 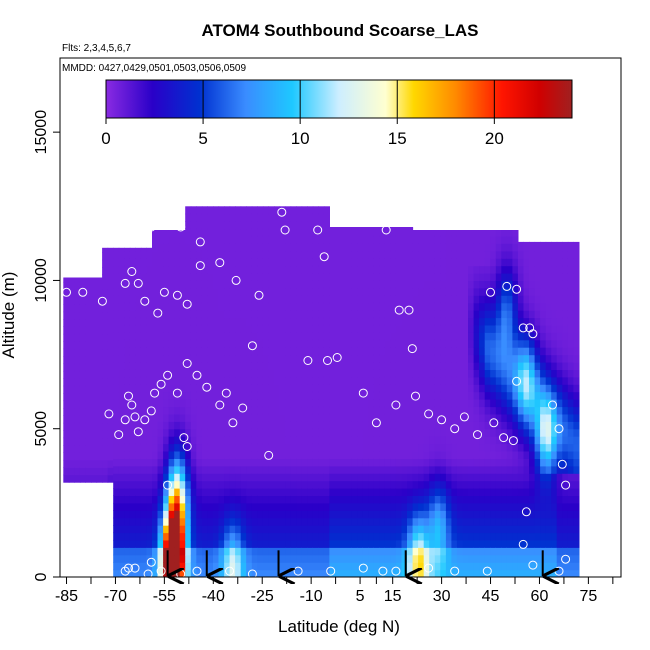 What do you see at coordinates (96, 48) in the screenshot?
I see `flights-note: Flts: 2,3,4,5,6,7` at bounding box center [96, 48].